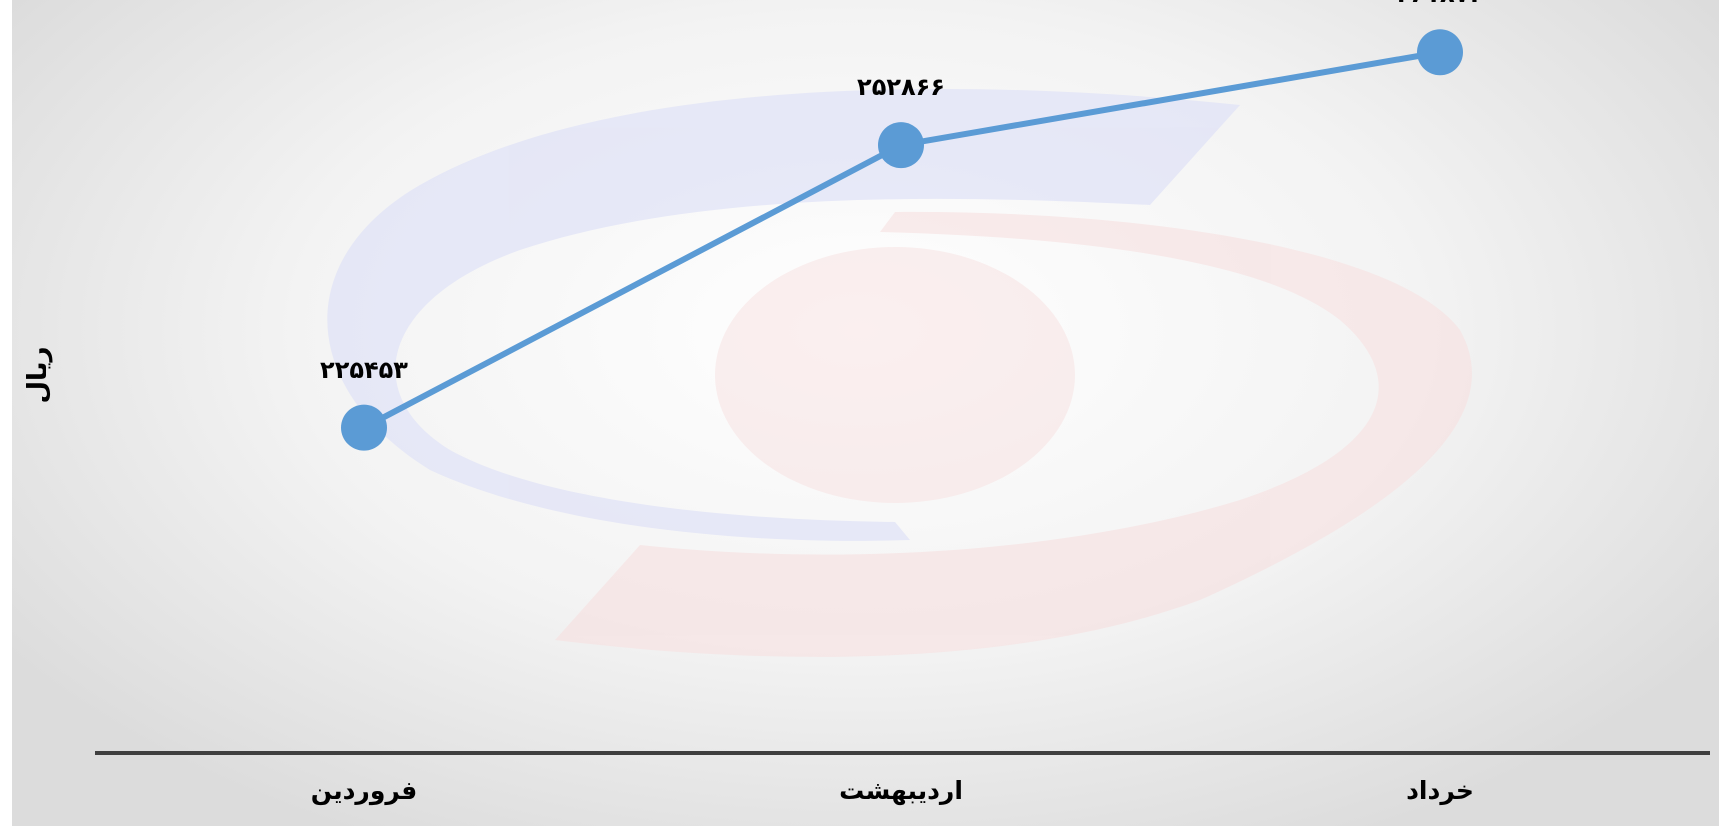 This screenshot has width=1719, height=826. Describe the element at coordinates (364, 369) in the screenshot. I see `data-label: ۲۲۵۴۵۳` at that location.